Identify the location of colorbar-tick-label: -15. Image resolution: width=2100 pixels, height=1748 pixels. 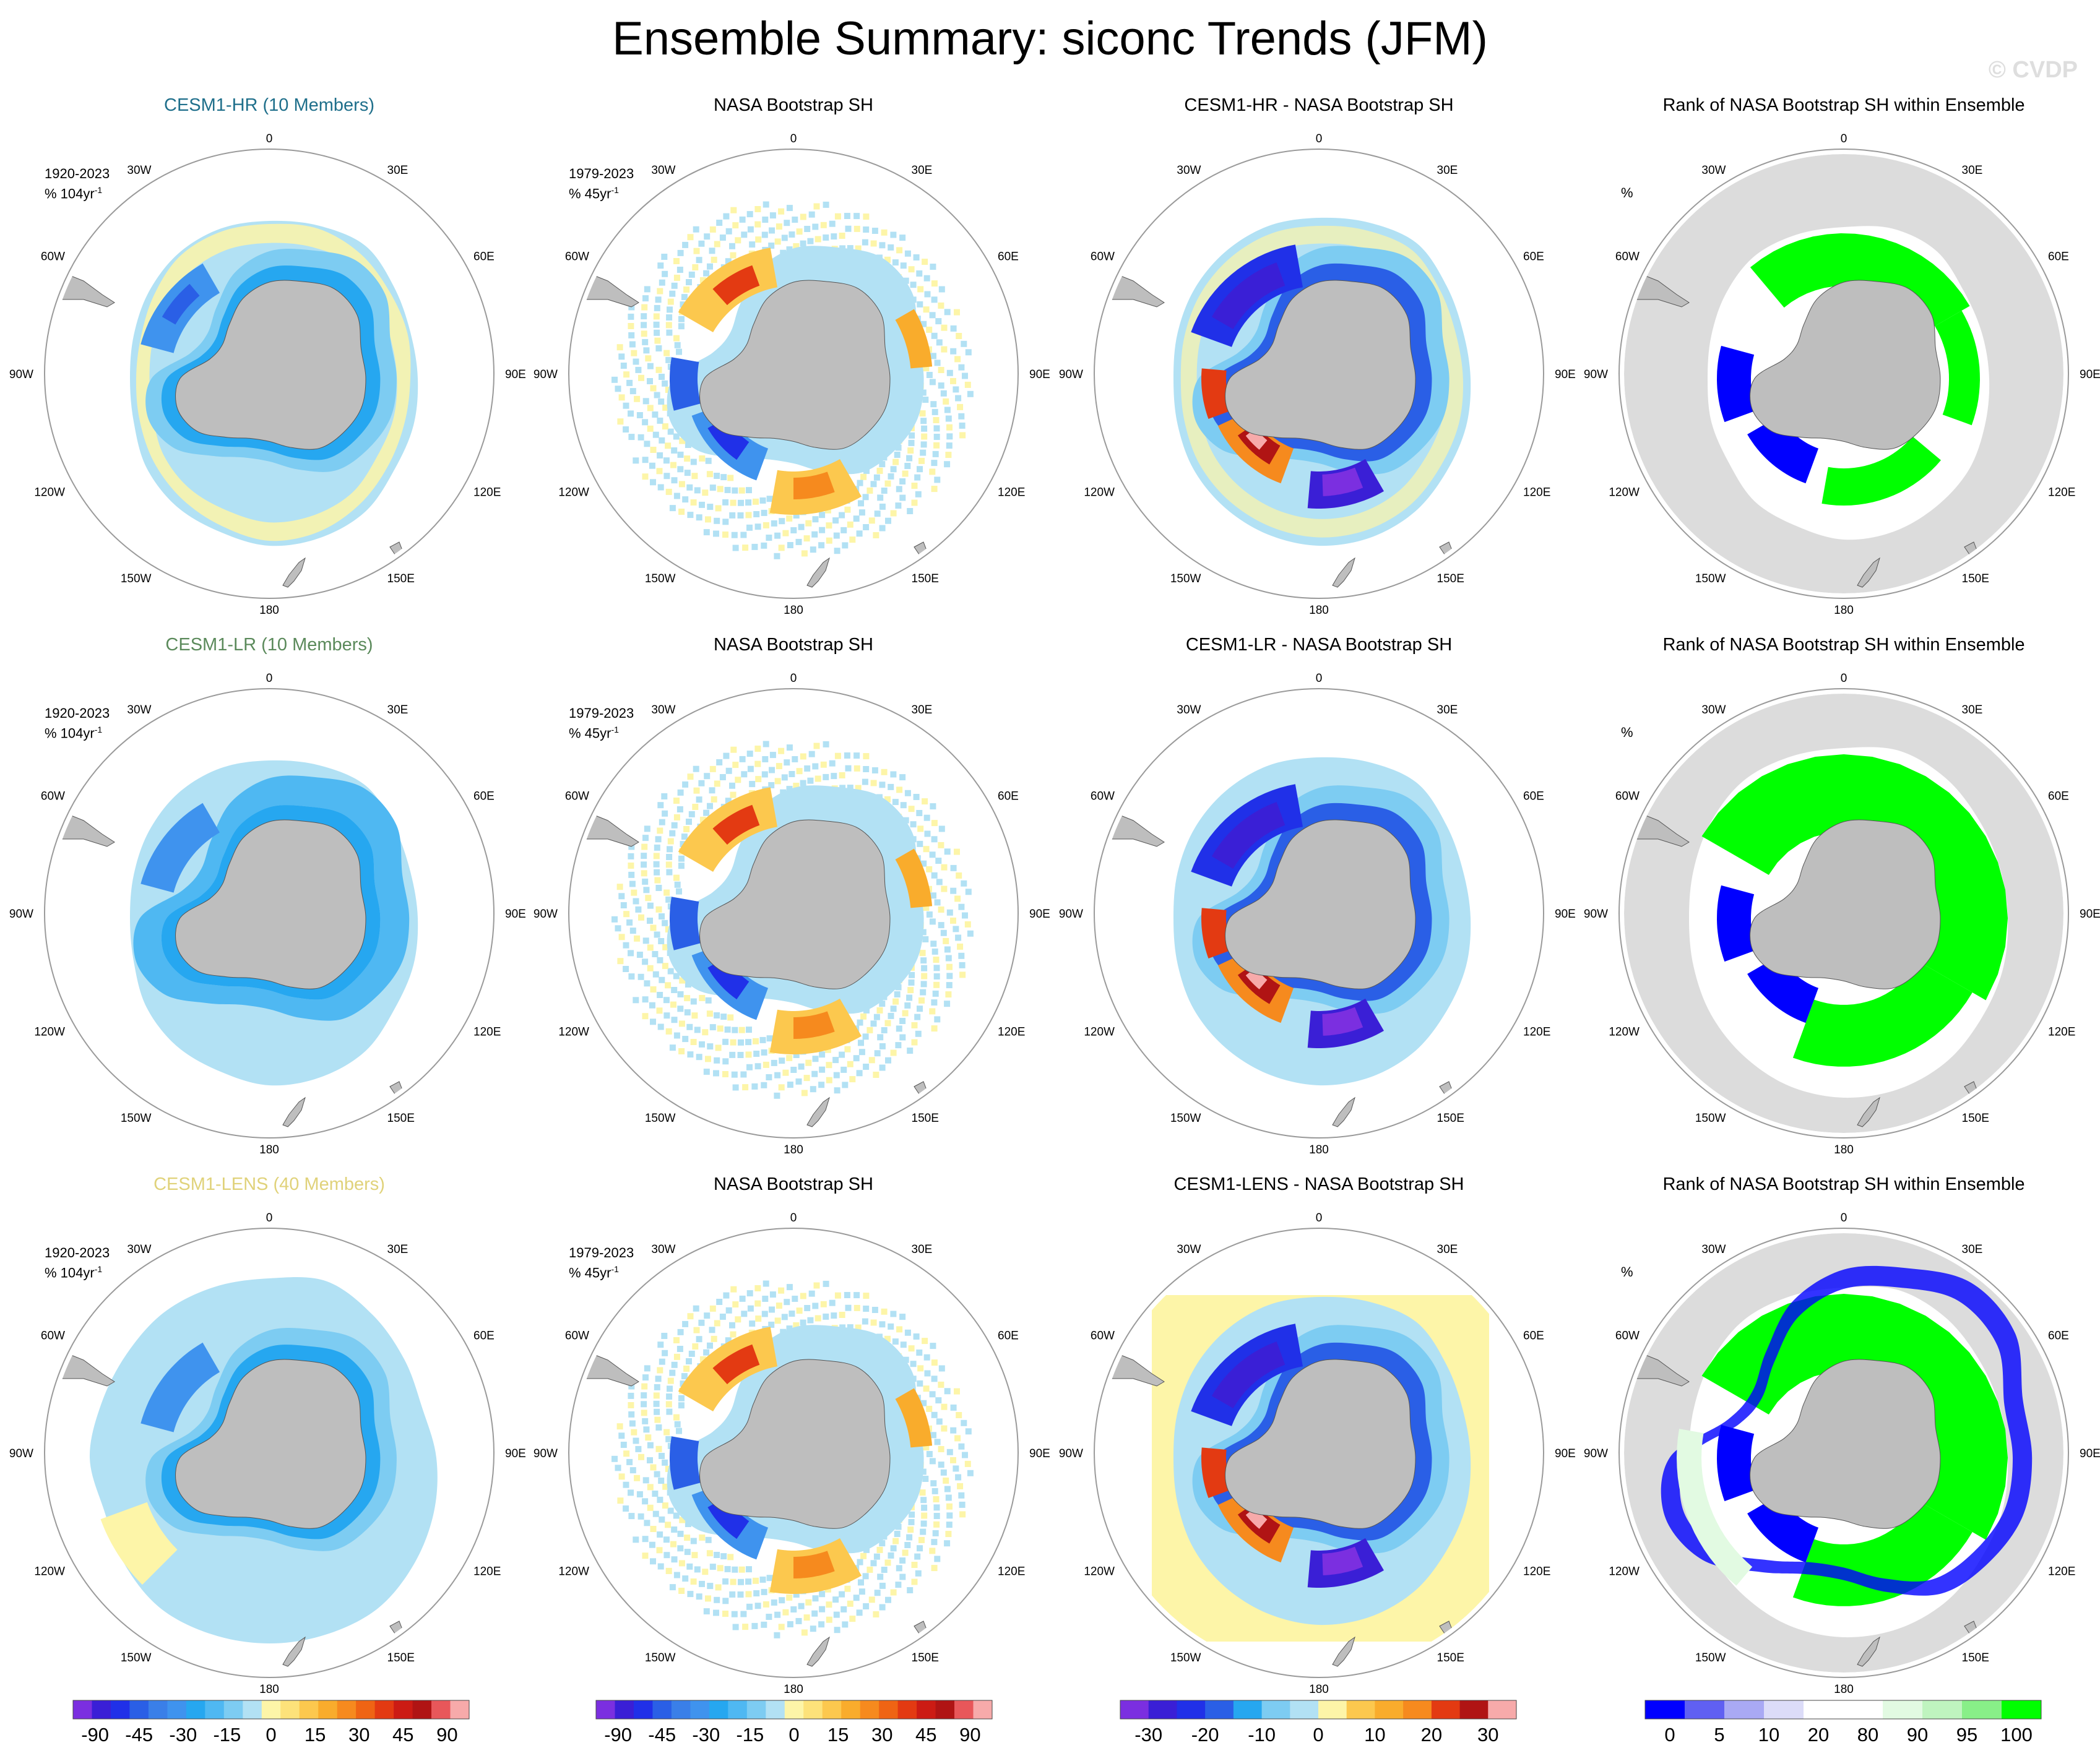
(750, 1735).